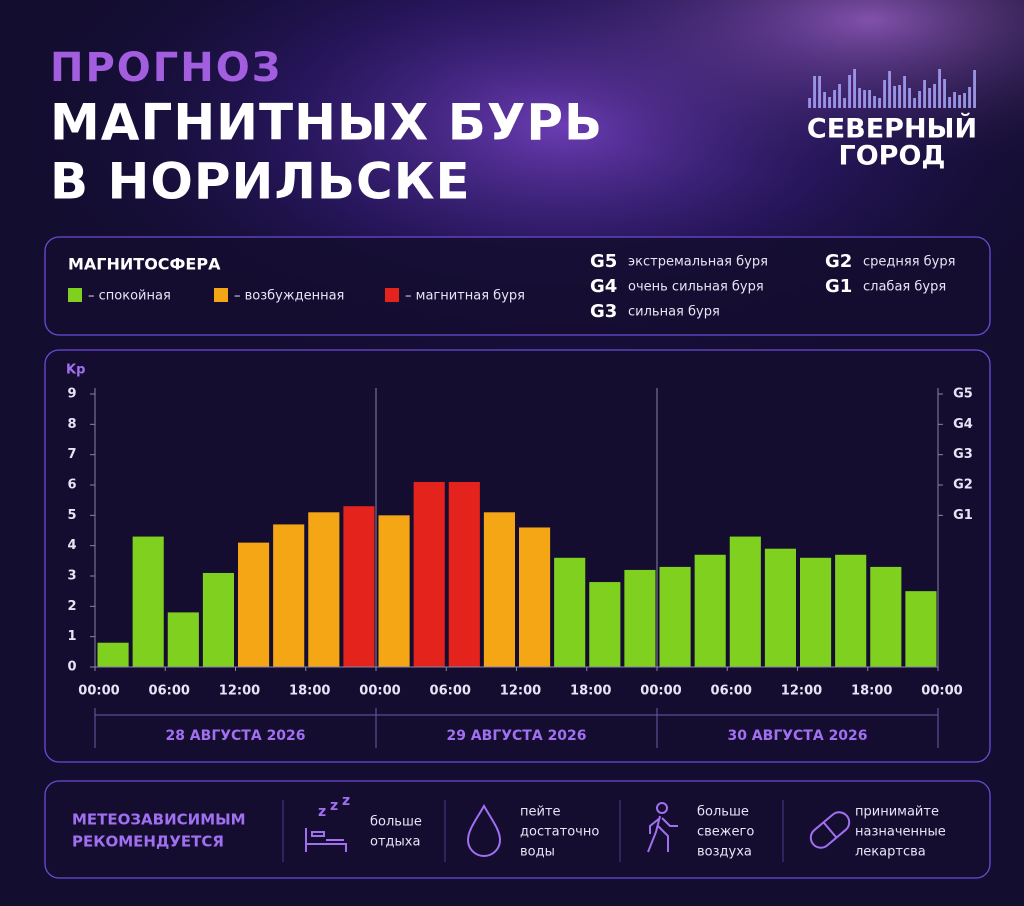 This screenshot has height=906, width=1024. What do you see at coordinates (159, 820) in the screenshot?
I see `recommendation-title: МЕТЕОЗАВИСИМЫМ` at bounding box center [159, 820].